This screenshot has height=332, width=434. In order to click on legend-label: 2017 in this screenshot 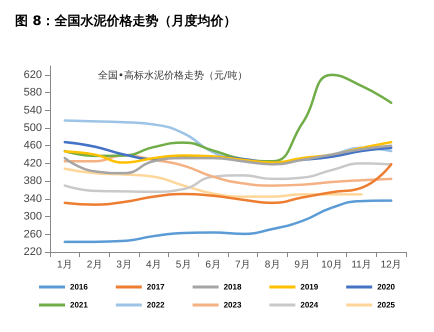, I will do `click(156, 287)`.